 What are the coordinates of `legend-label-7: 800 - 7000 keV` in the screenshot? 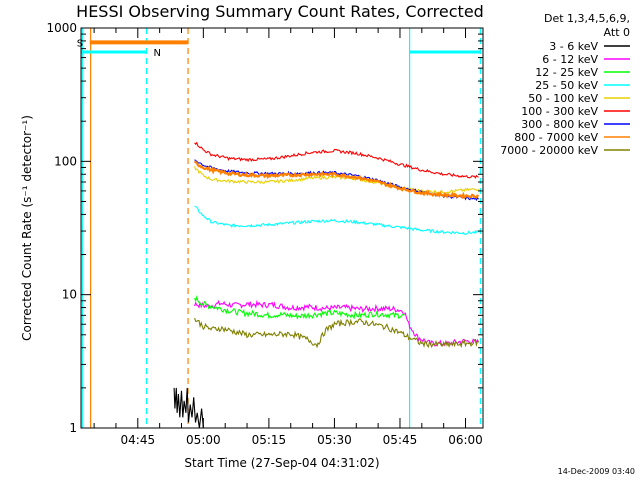 It's located at (556, 137).